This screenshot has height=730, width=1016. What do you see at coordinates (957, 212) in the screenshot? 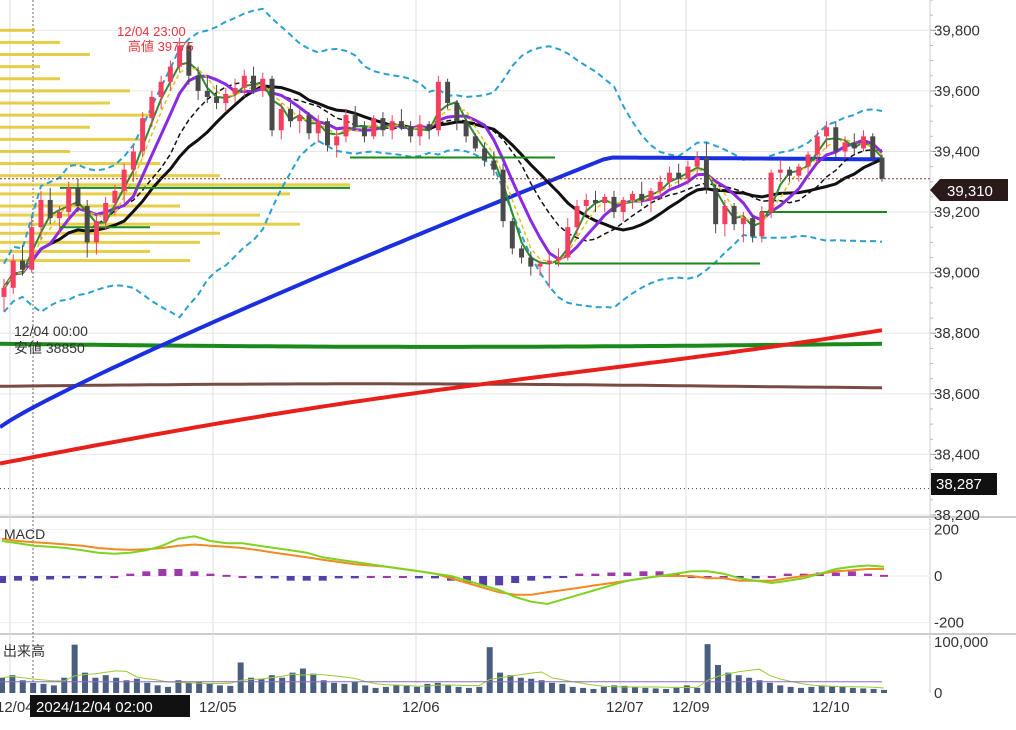
I see `price-tick-label: 39,200` at bounding box center [957, 212].